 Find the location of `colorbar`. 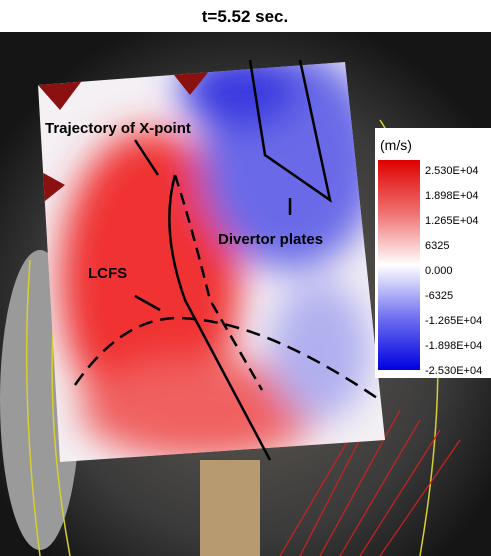

colorbar is located at coordinates (399, 265).